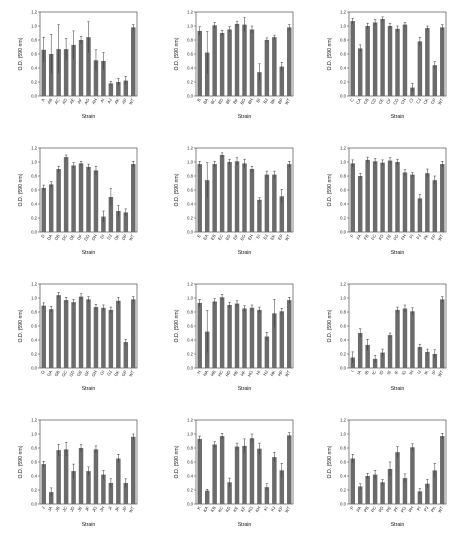 Image resolution: width=474 pixels, height=537 pixels. Describe the element at coordinates (373, 102) in the screenshot. I see `x-tick-label: CD` at that location.